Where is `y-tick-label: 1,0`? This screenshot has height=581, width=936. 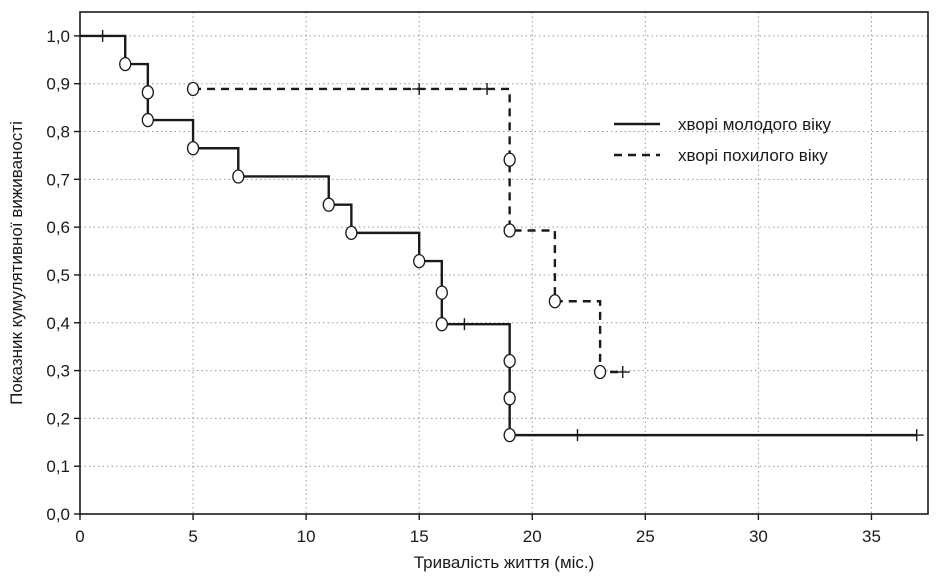
y-tick-label: 1,0 is located at coordinates (58, 36).